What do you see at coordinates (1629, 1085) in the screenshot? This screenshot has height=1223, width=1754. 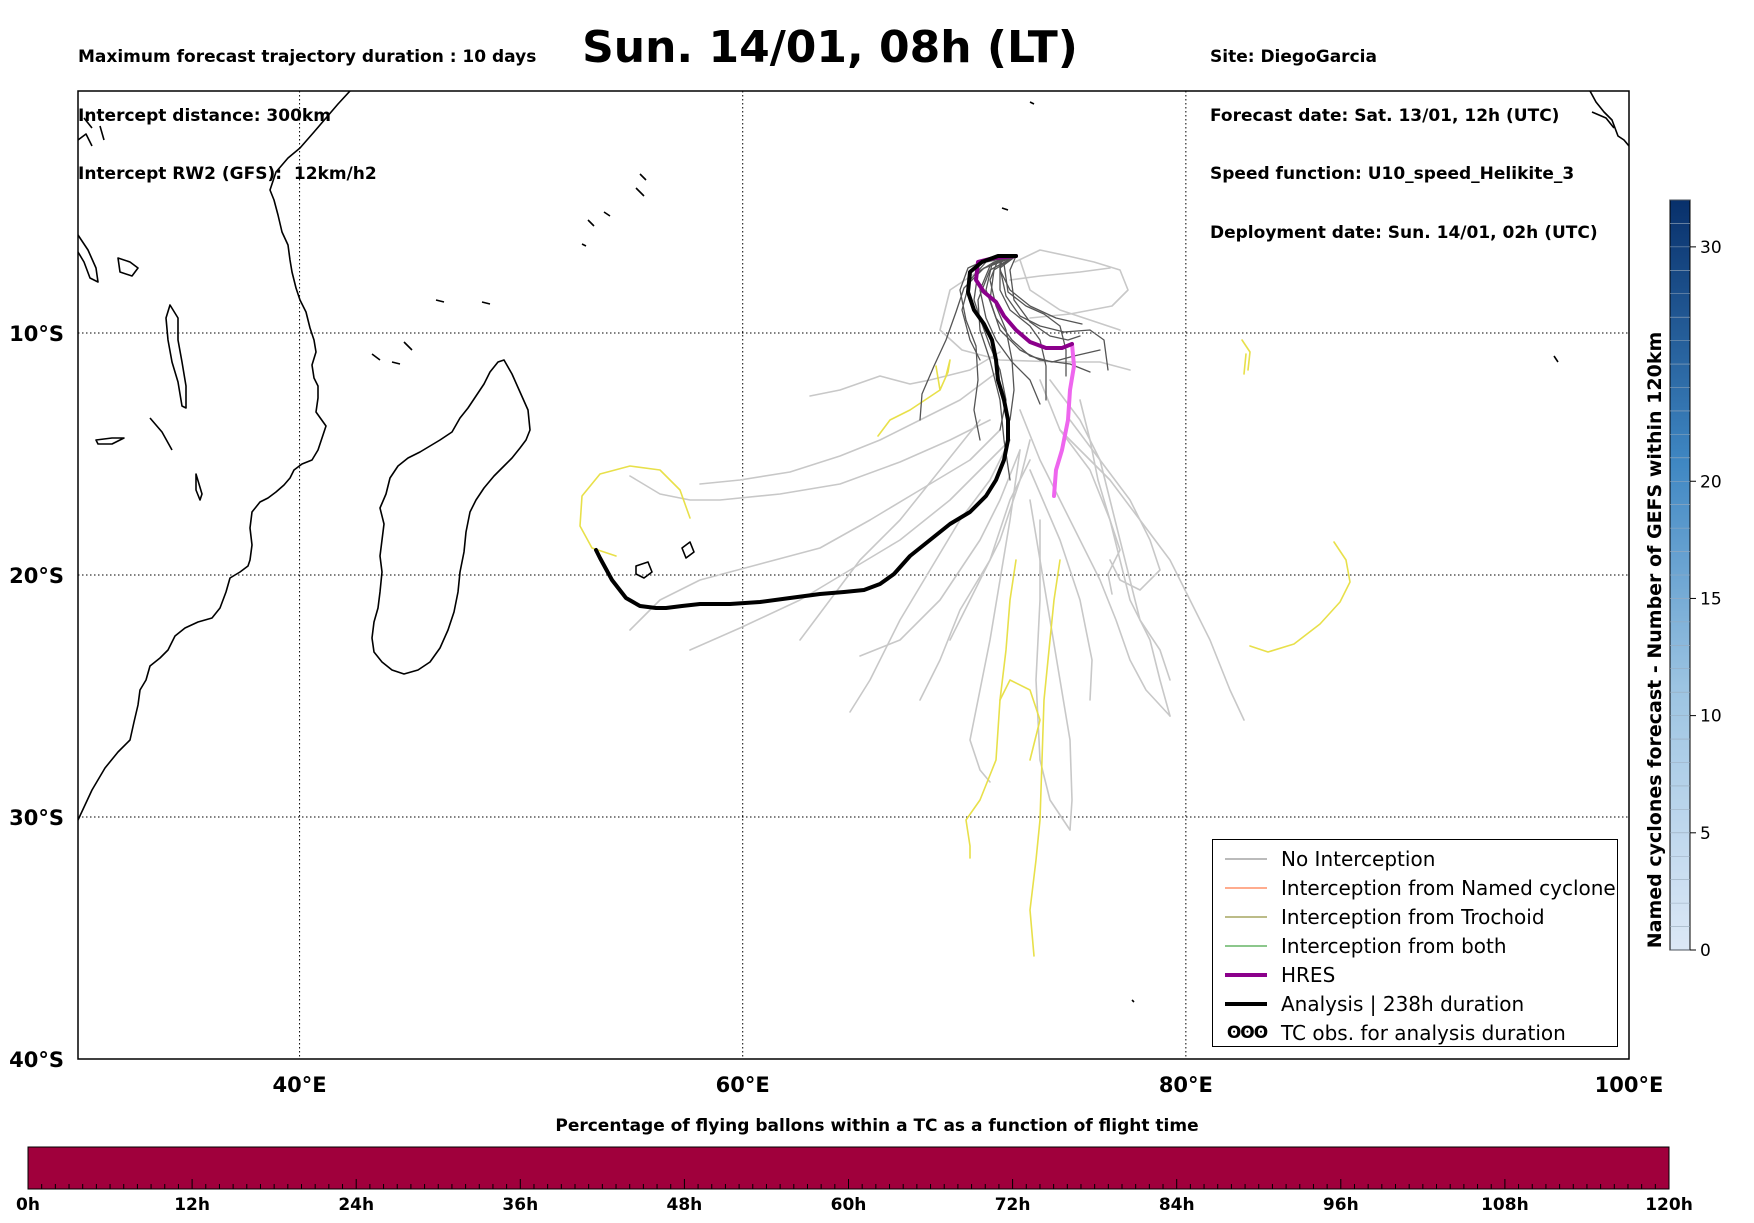 I see `longitude-tick-label: 100°E` at bounding box center [1629, 1085].